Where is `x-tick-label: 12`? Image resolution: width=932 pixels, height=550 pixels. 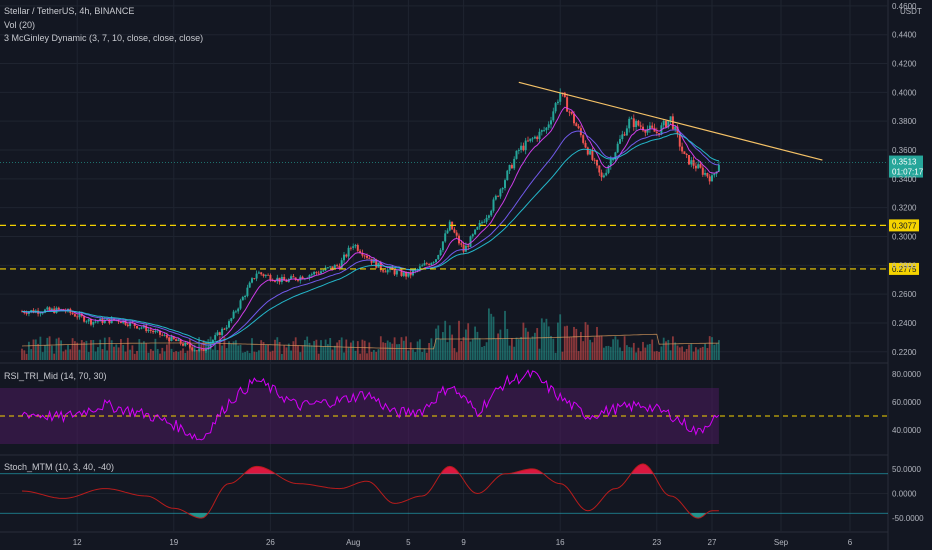
x-tick-label: 12 is located at coordinates (77, 542).